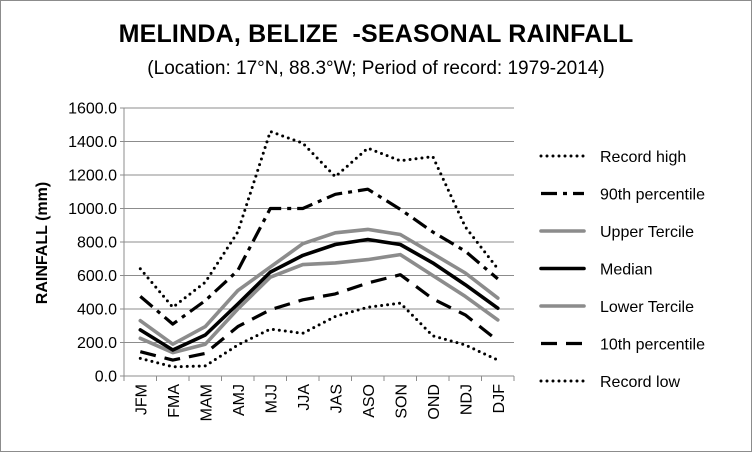  Describe the element at coordinates (643, 157) in the screenshot. I see `legend-label: Record high` at that location.